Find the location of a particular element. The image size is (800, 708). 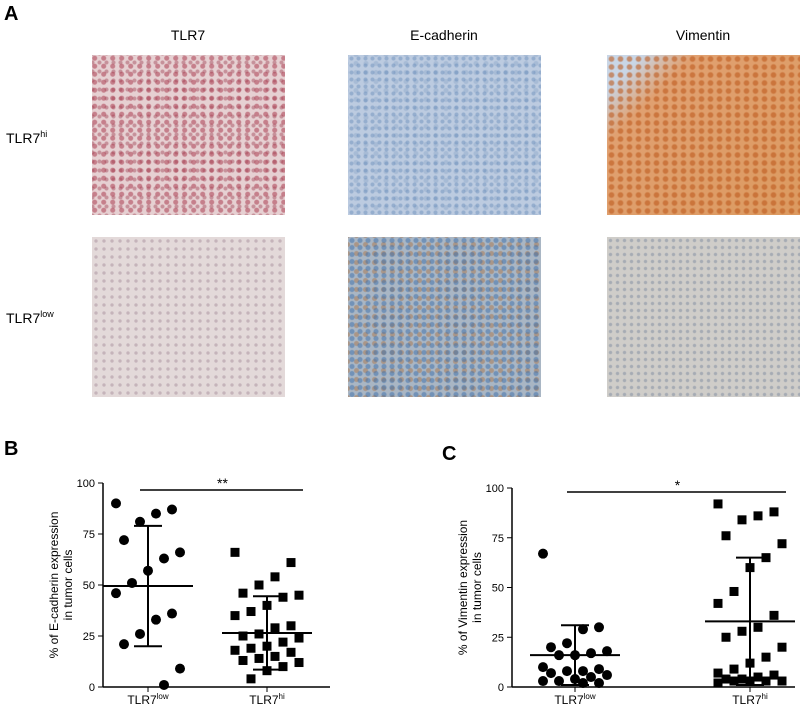

y-axis-label: % of Vimentin expressionin tumor cells is located at coordinates (470, 587).